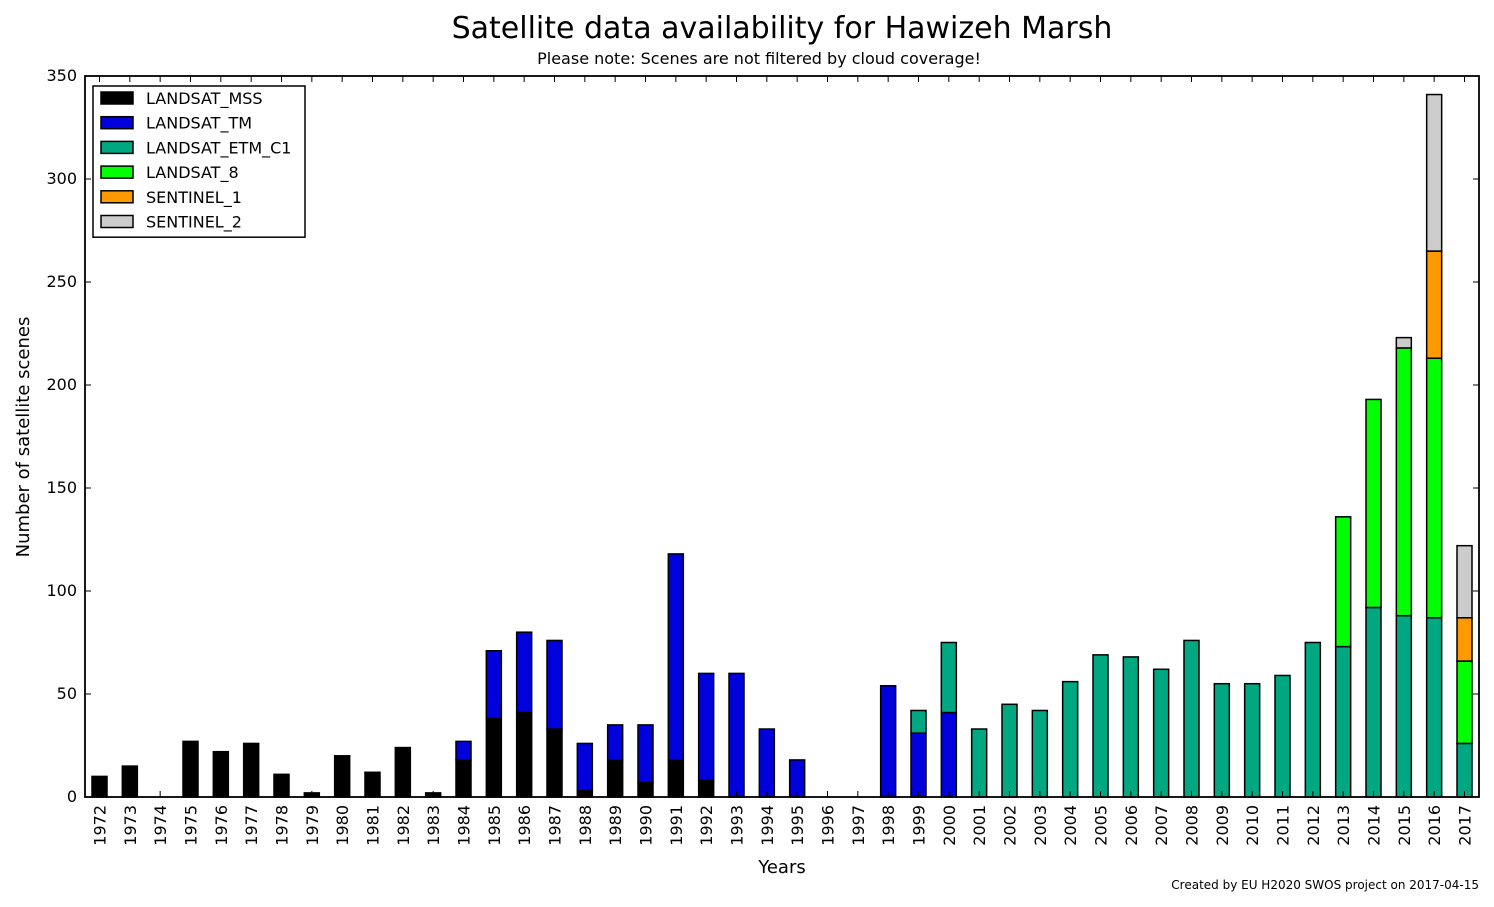 This screenshot has height=907, width=1494. I want to click on x-tick-label: 2001, so click(979, 825).